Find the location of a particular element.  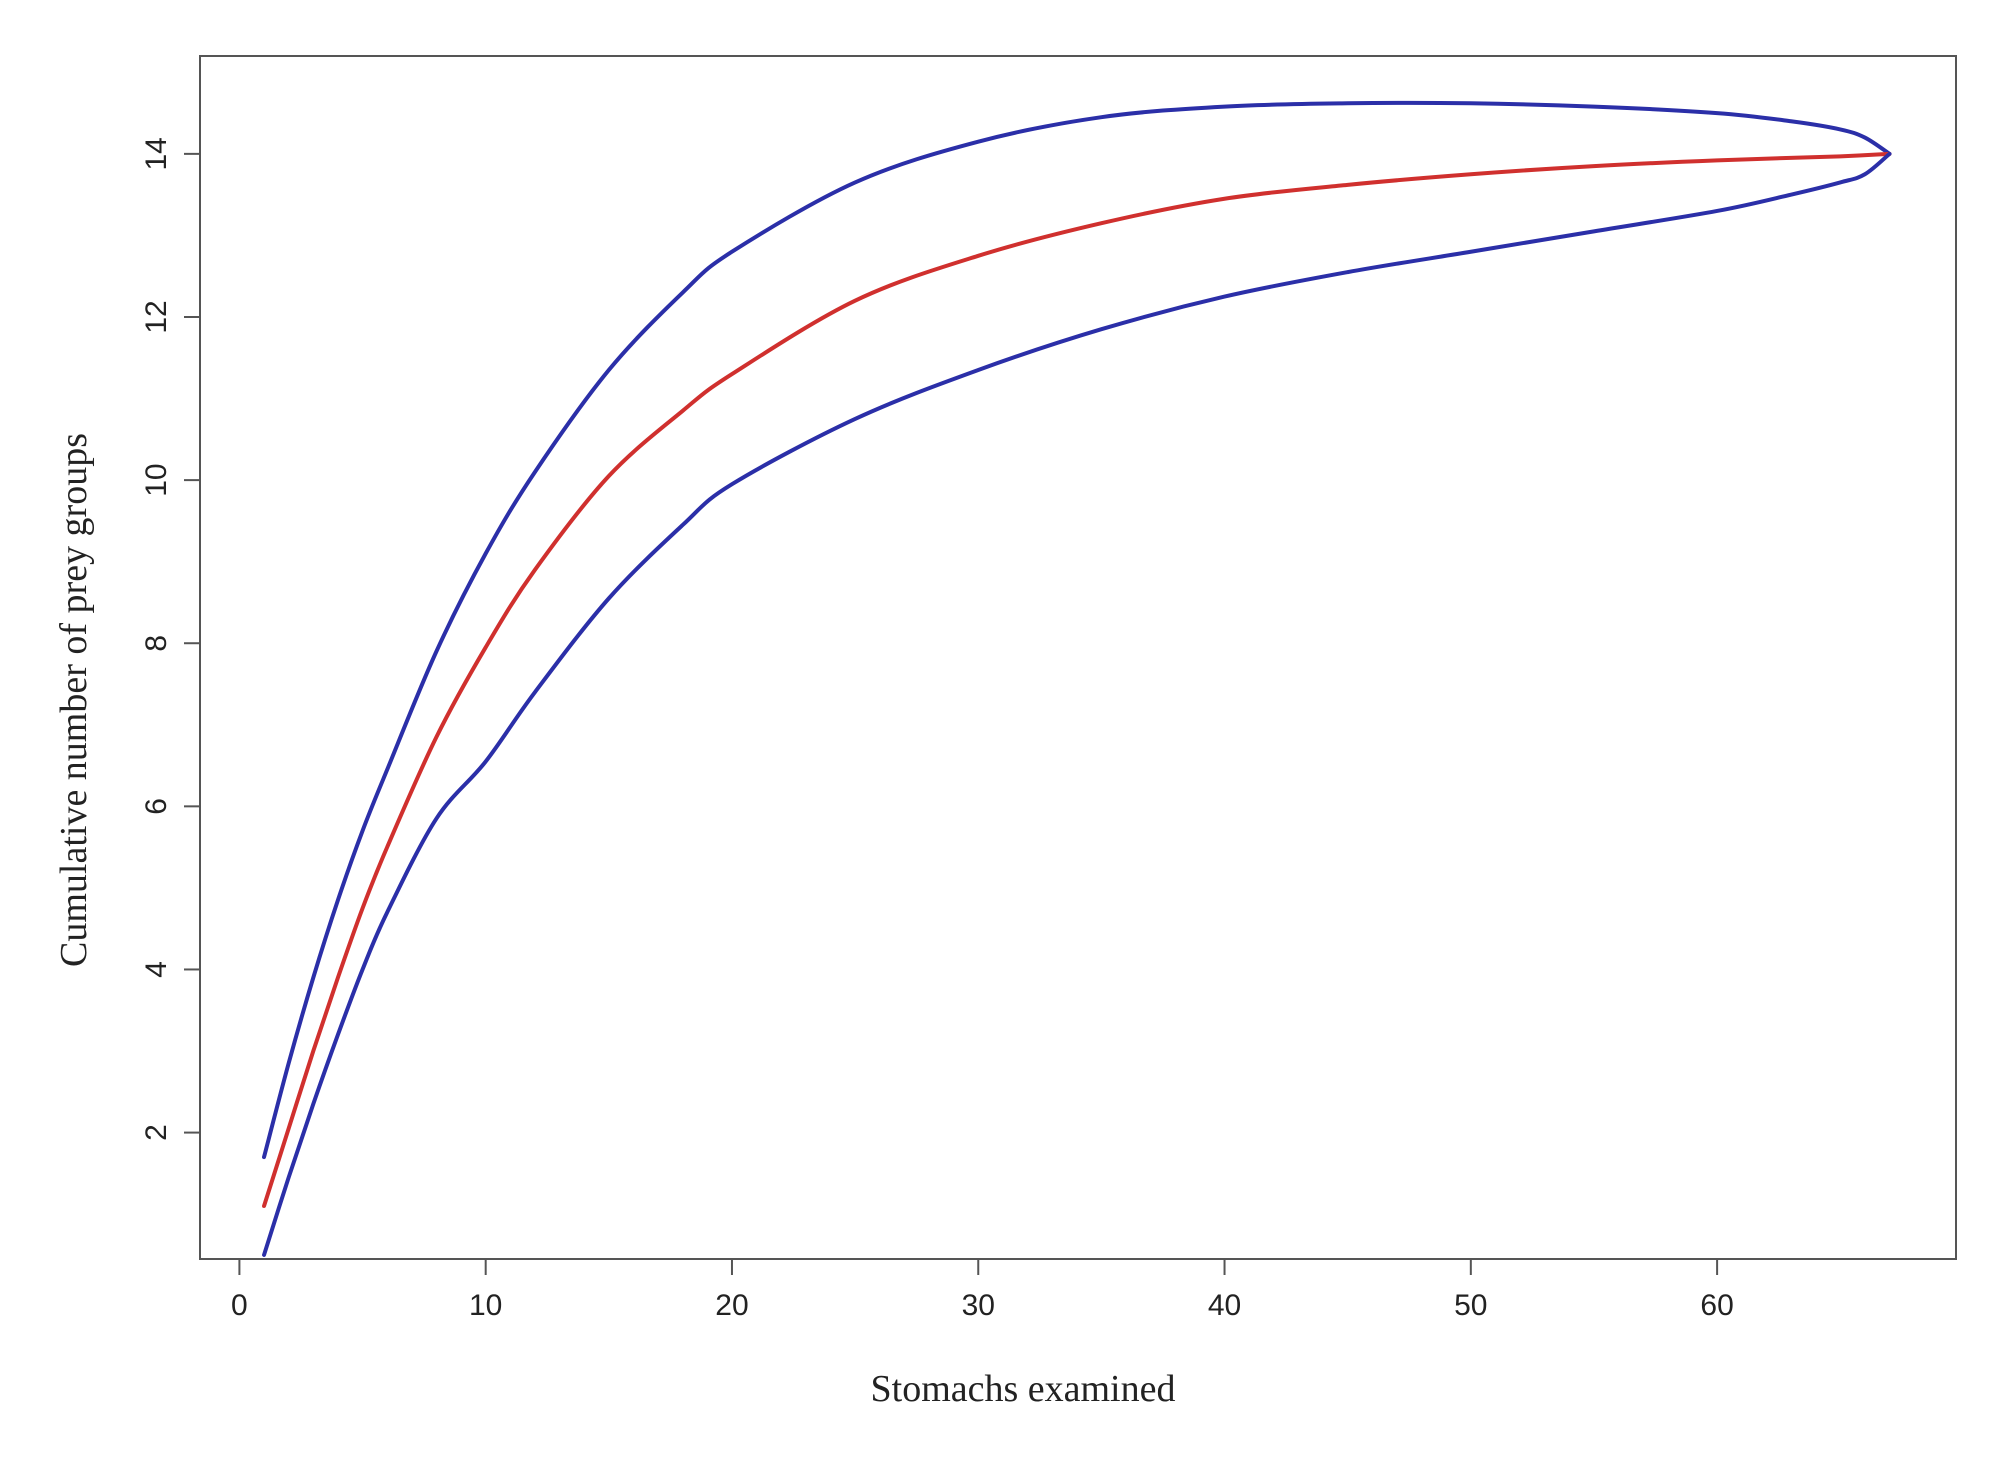

y-tick-label: 10 is located at coordinates (156, 479).